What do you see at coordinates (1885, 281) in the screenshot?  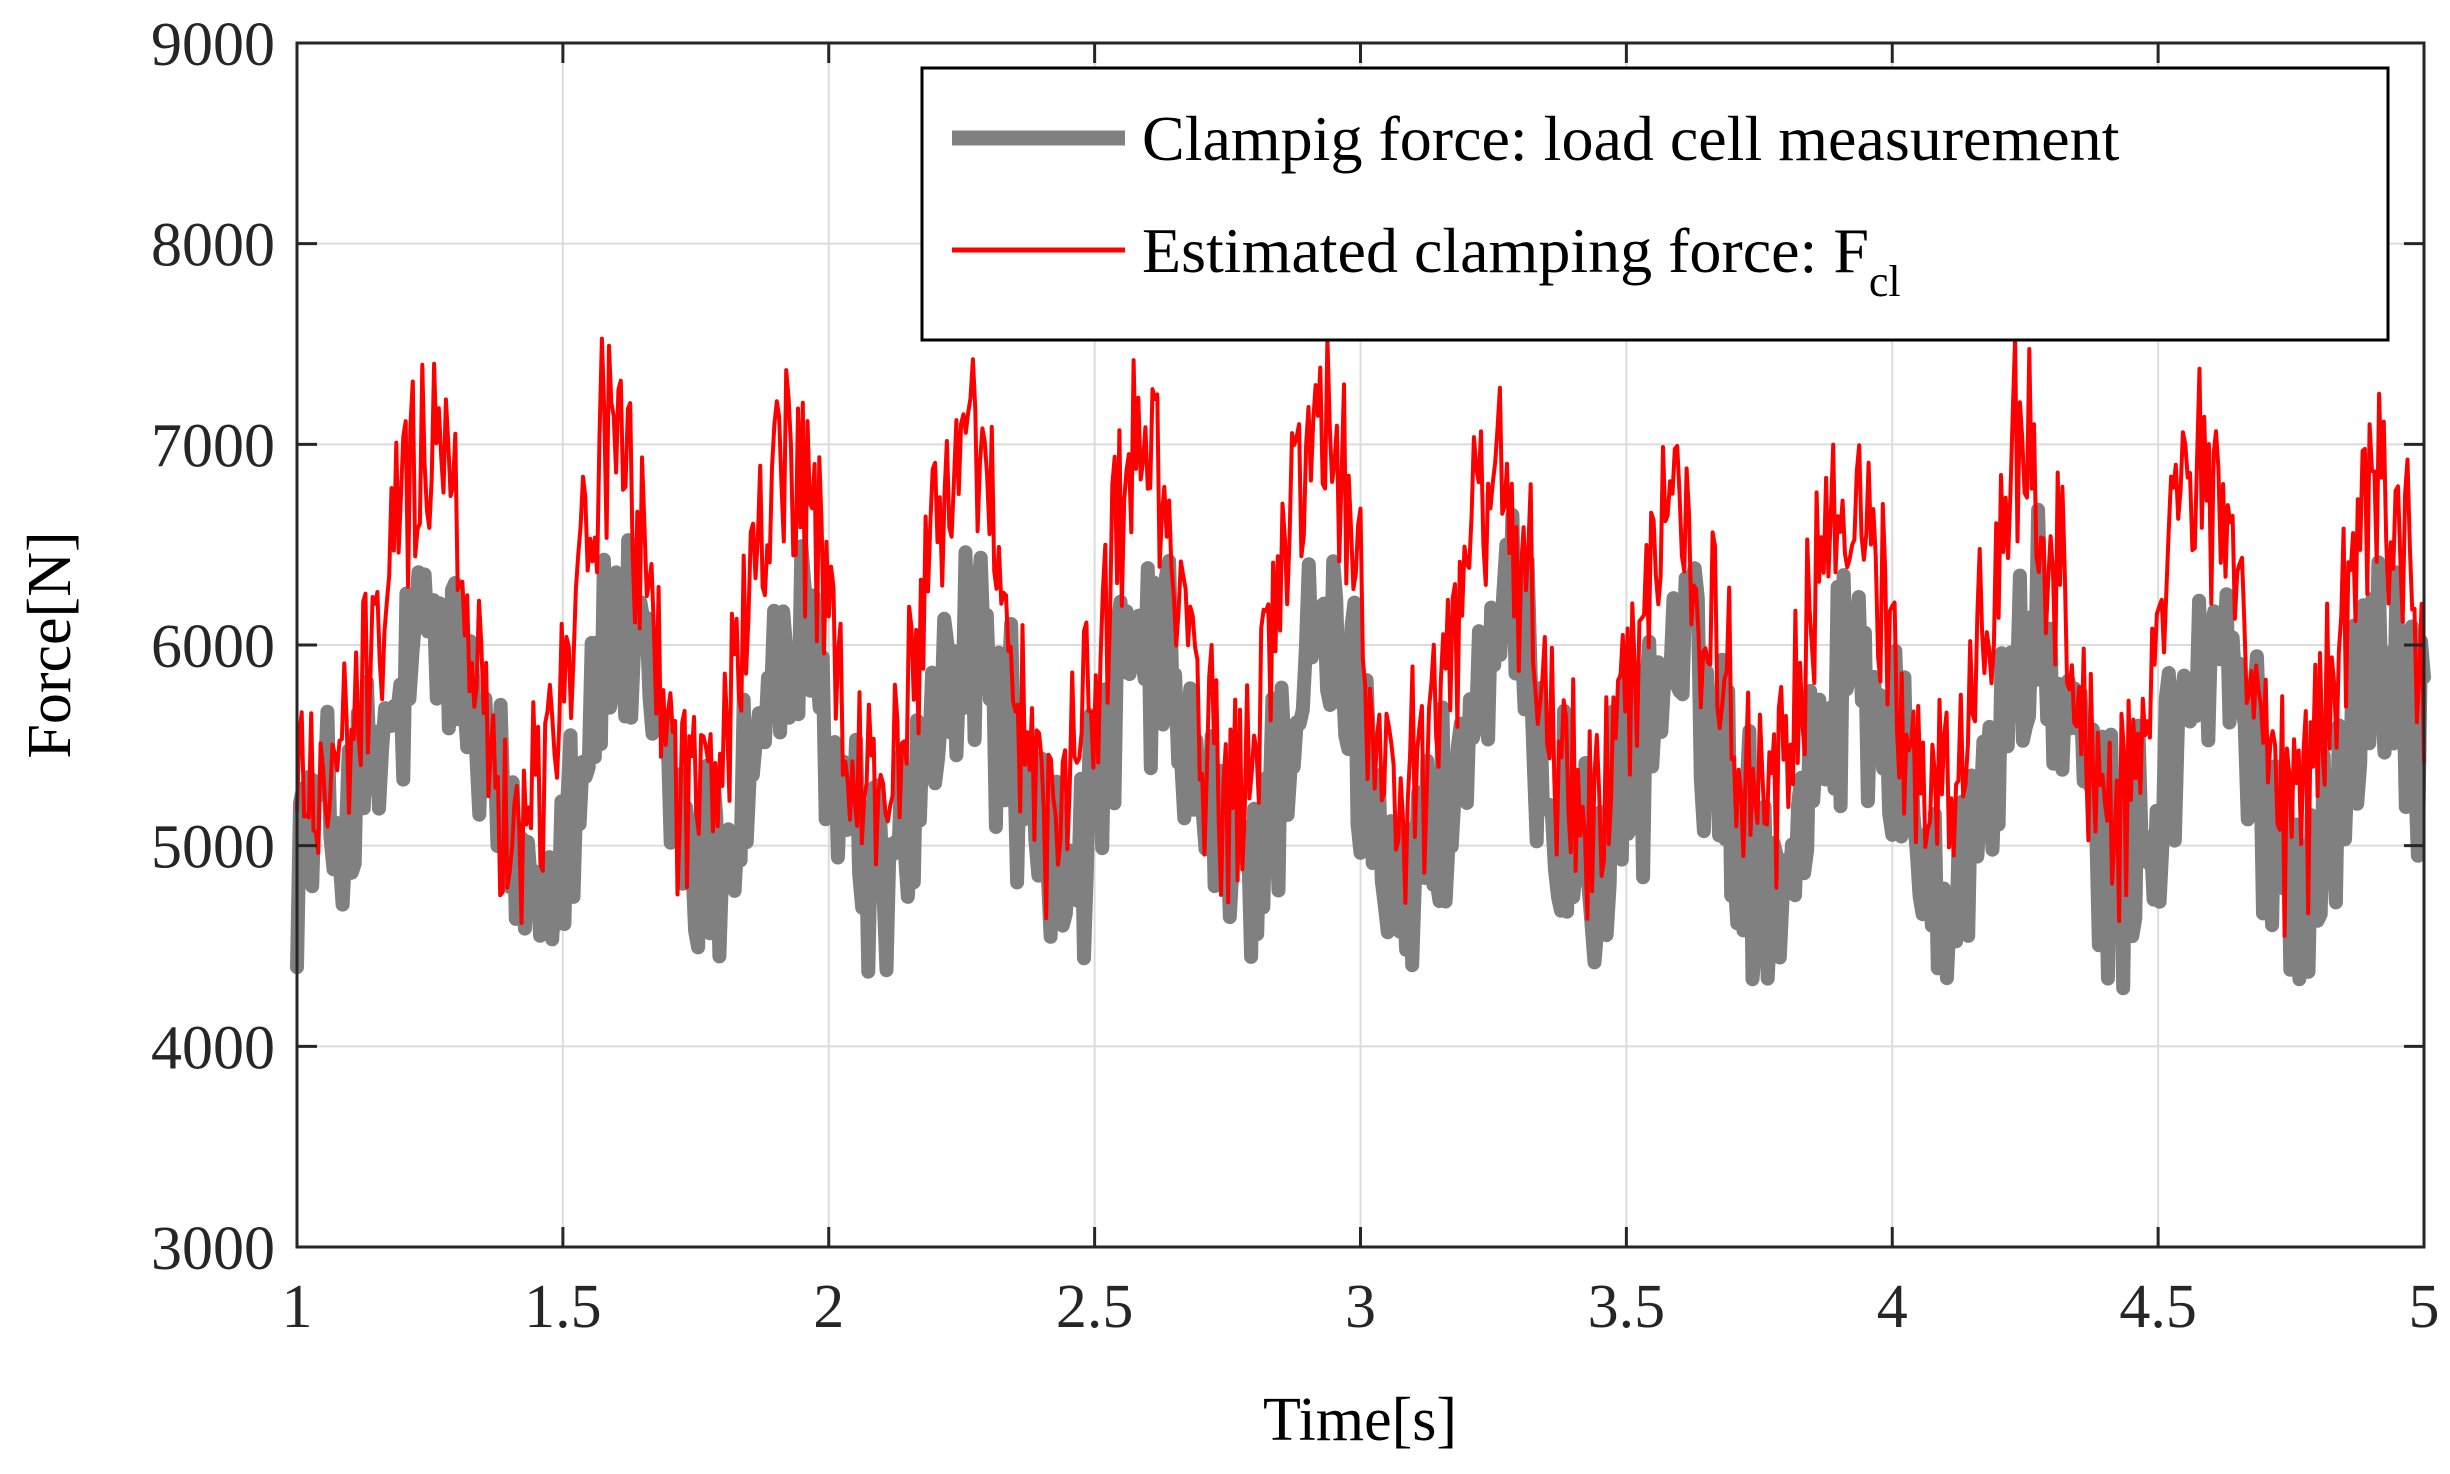 I see `legend-label-estimated-subscript: cl` at bounding box center [1885, 281].